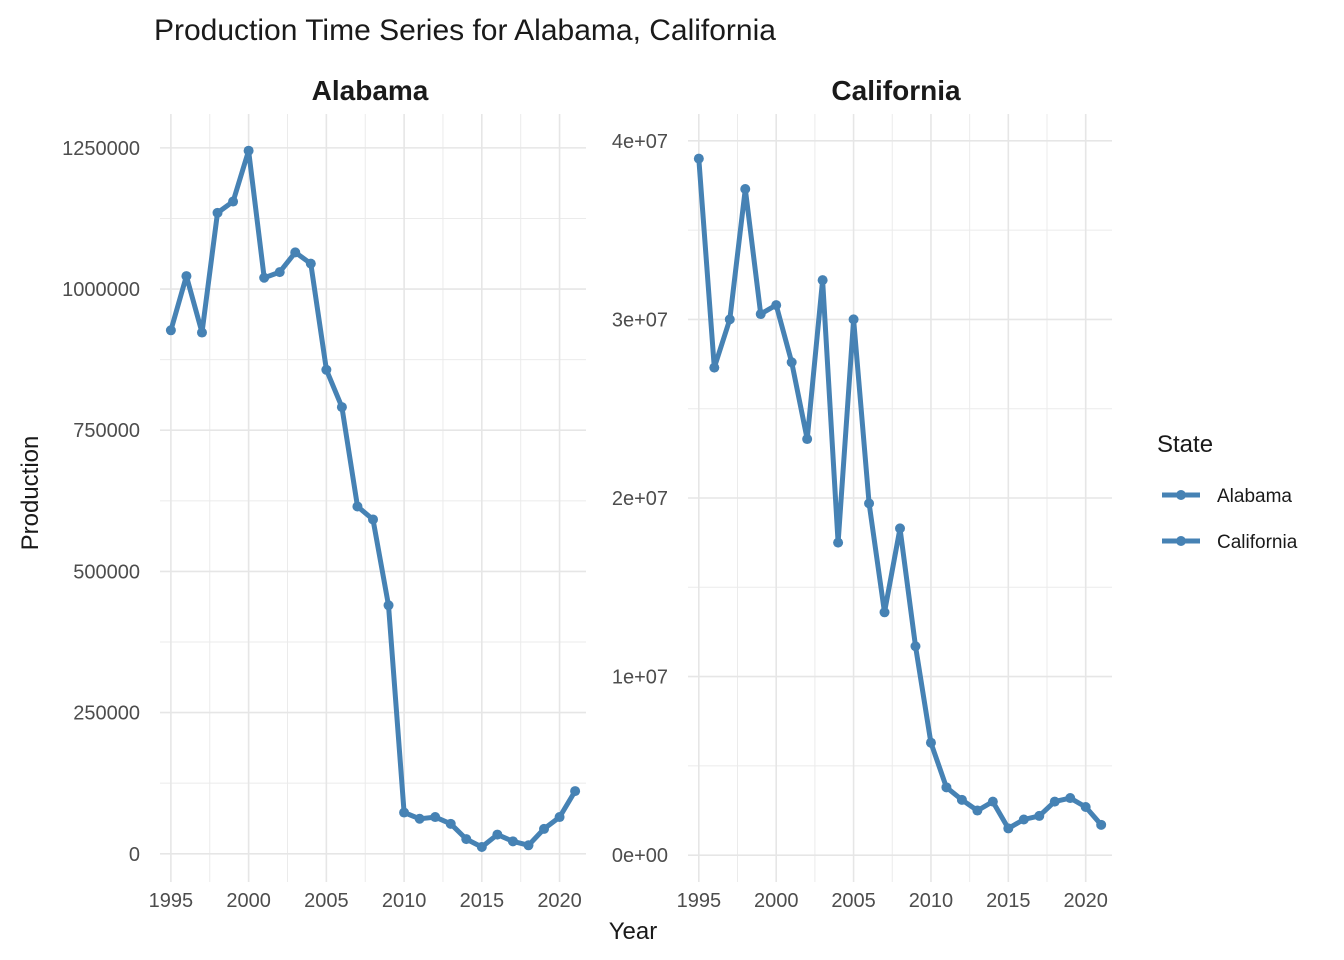 Image resolution: width=1344 pixels, height=960 pixels. Describe the element at coordinates (30, 493) in the screenshot. I see `y-axis-title: Production` at that location.